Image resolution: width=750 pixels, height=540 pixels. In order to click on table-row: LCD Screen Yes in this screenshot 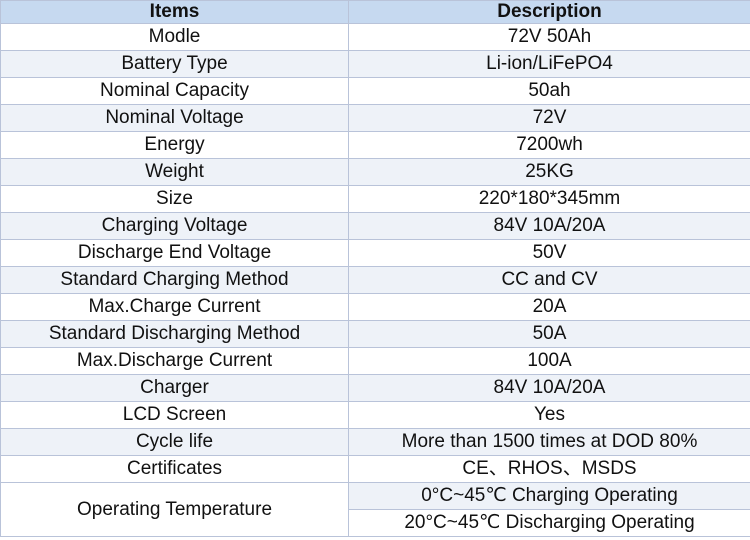, I will do `click(375, 415)`.